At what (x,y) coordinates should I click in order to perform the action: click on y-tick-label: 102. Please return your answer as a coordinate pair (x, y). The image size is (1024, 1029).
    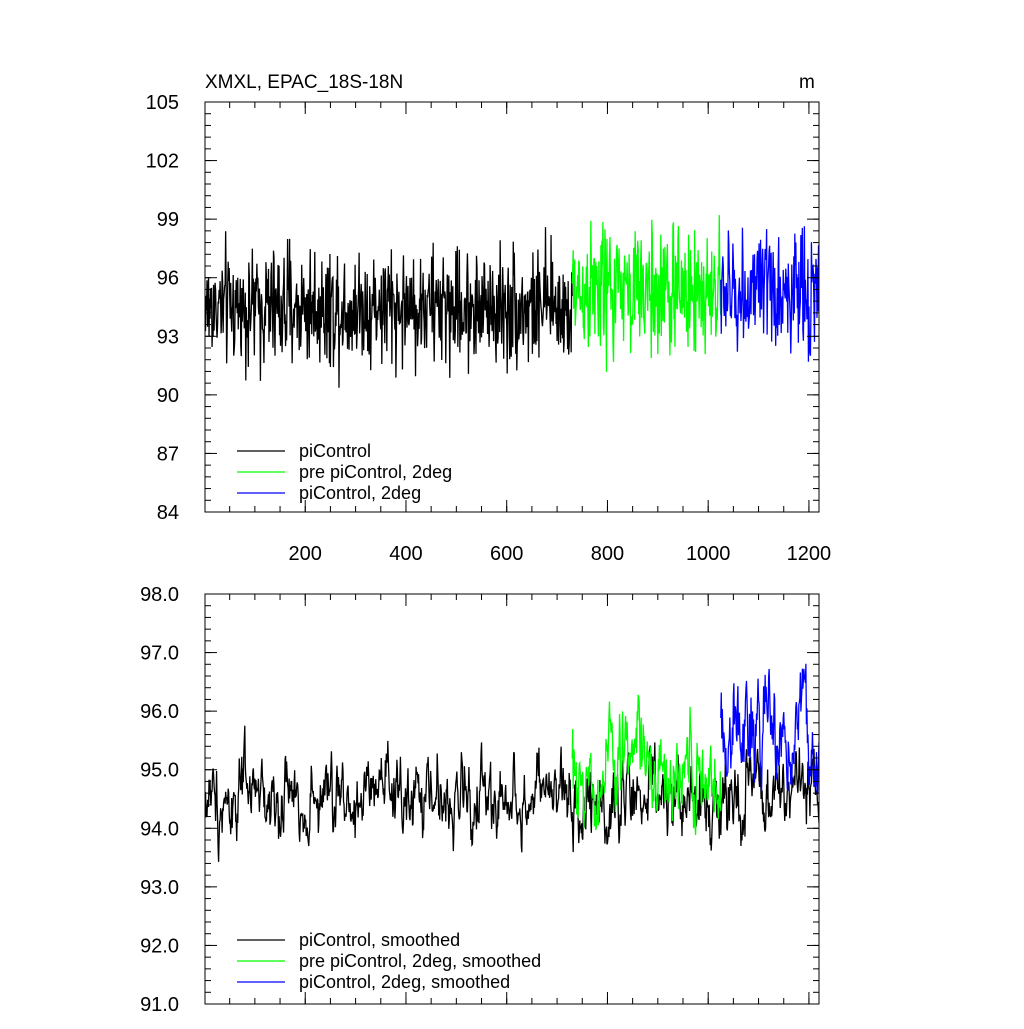
    Looking at the image, I should click on (162, 162).